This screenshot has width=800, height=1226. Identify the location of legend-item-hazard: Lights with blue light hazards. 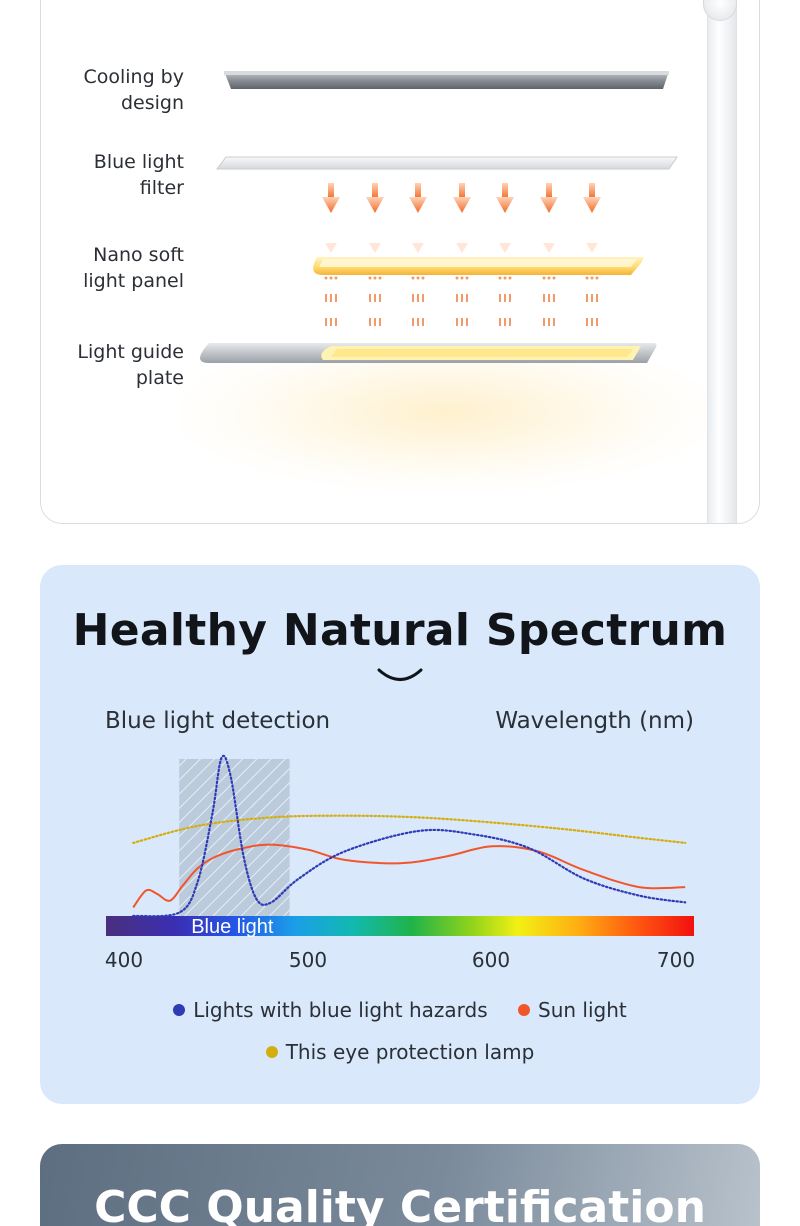
(330, 1010).